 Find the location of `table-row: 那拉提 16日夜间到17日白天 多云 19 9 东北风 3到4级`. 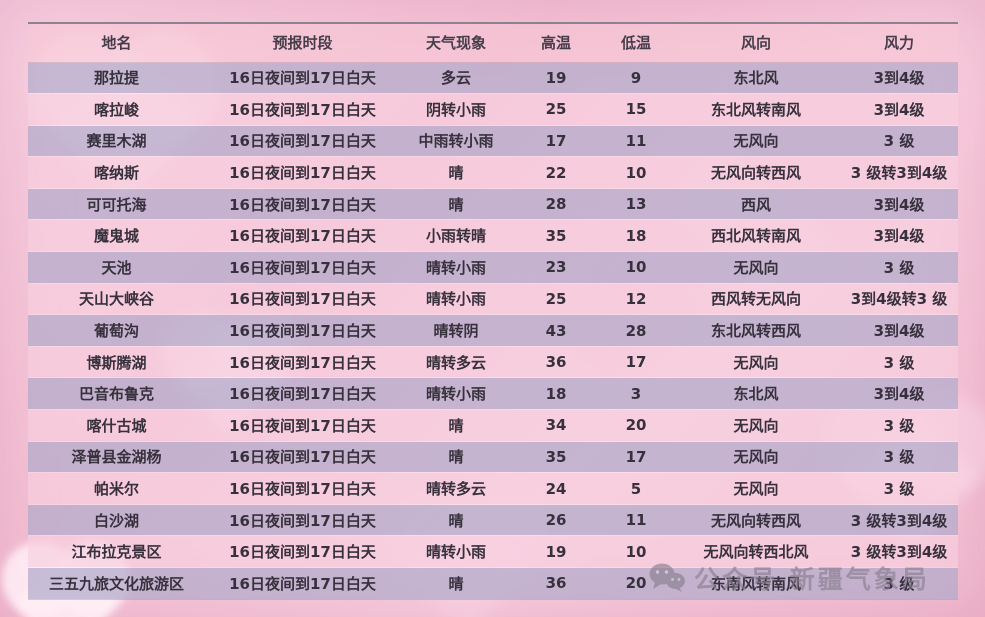

table-row: 那拉提 16日夜间到17日白天 多云 19 9 东北风 3到4级 is located at coordinates (493, 78).